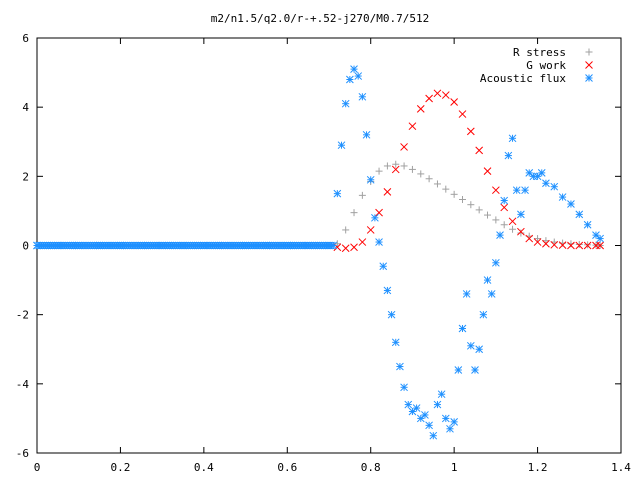 This screenshot has height=480, width=640. I want to click on x-tick-label: 0.4, so click(204, 467).